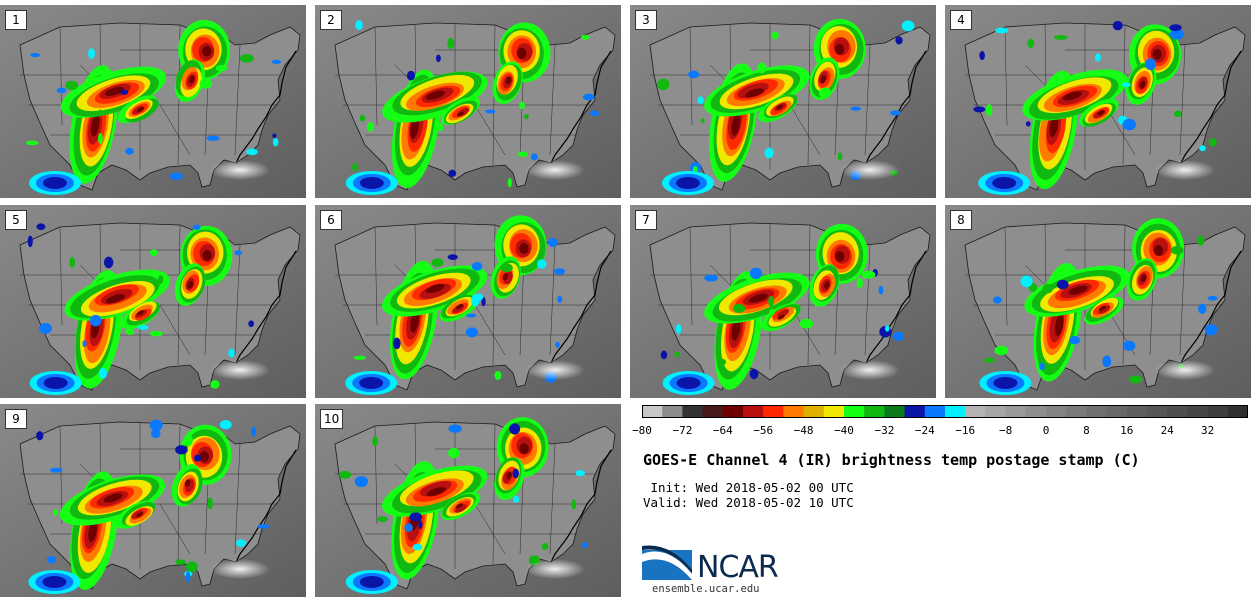  What do you see at coordinates (646, 220) in the screenshot?
I see `panel-number: 7` at bounding box center [646, 220].